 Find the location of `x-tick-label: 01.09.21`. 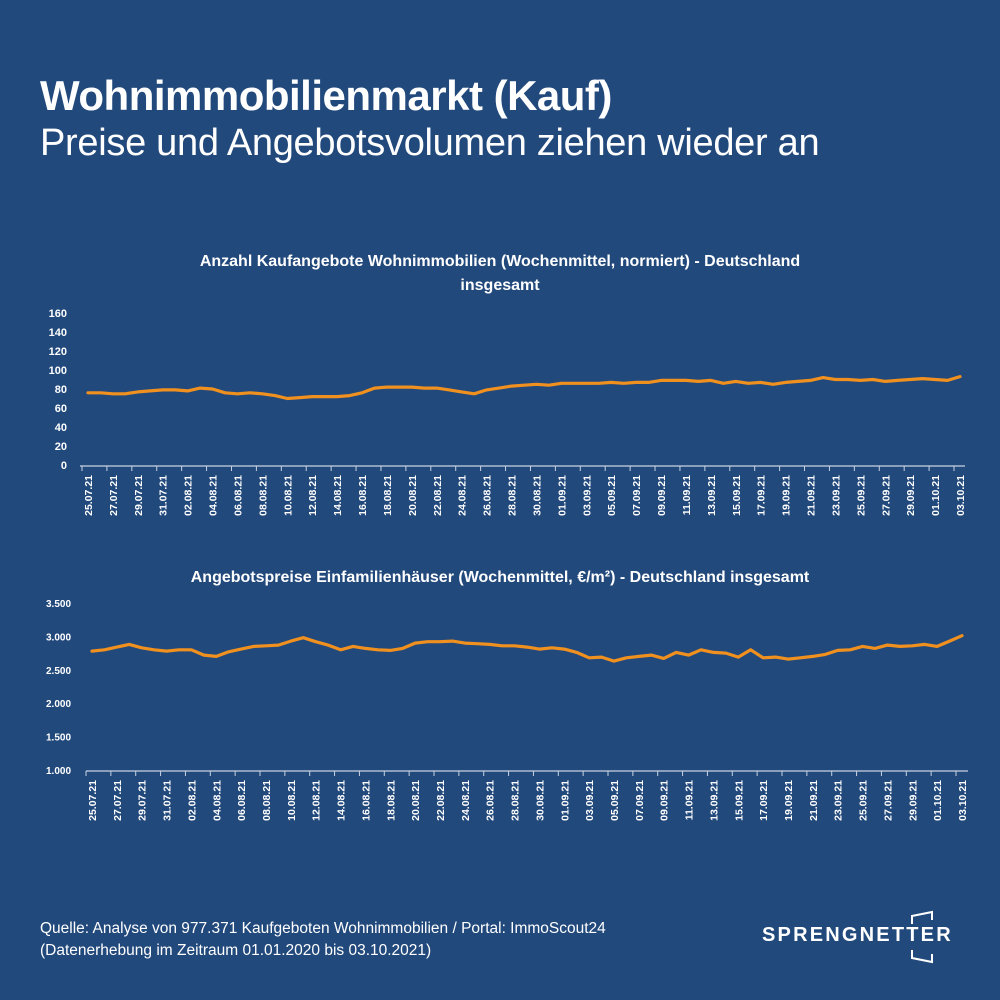

x-tick-label: 01.09.21 is located at coordinates (562, 495).